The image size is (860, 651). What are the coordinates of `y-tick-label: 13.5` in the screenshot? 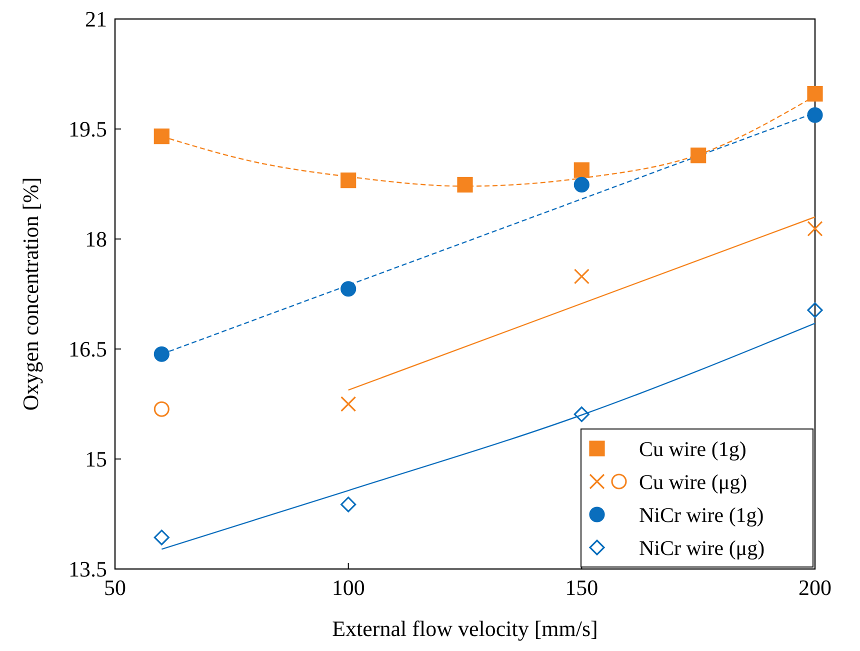 It's located at (87, 569).